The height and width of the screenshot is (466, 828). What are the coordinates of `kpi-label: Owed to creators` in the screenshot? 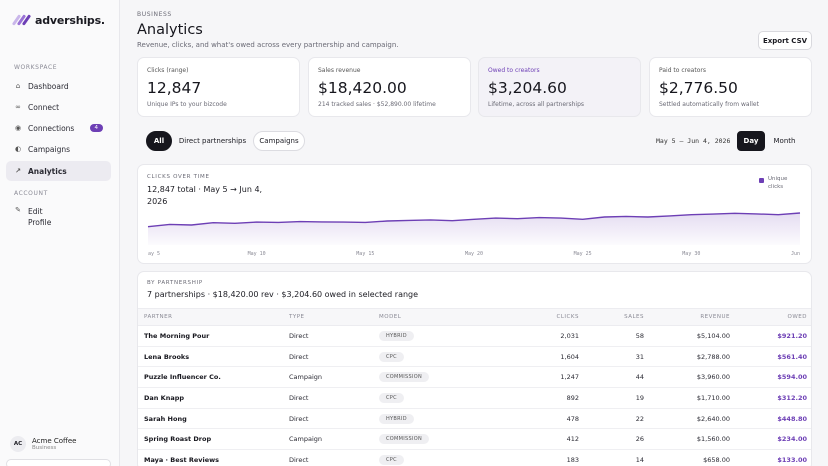 It's located at (514, 70).